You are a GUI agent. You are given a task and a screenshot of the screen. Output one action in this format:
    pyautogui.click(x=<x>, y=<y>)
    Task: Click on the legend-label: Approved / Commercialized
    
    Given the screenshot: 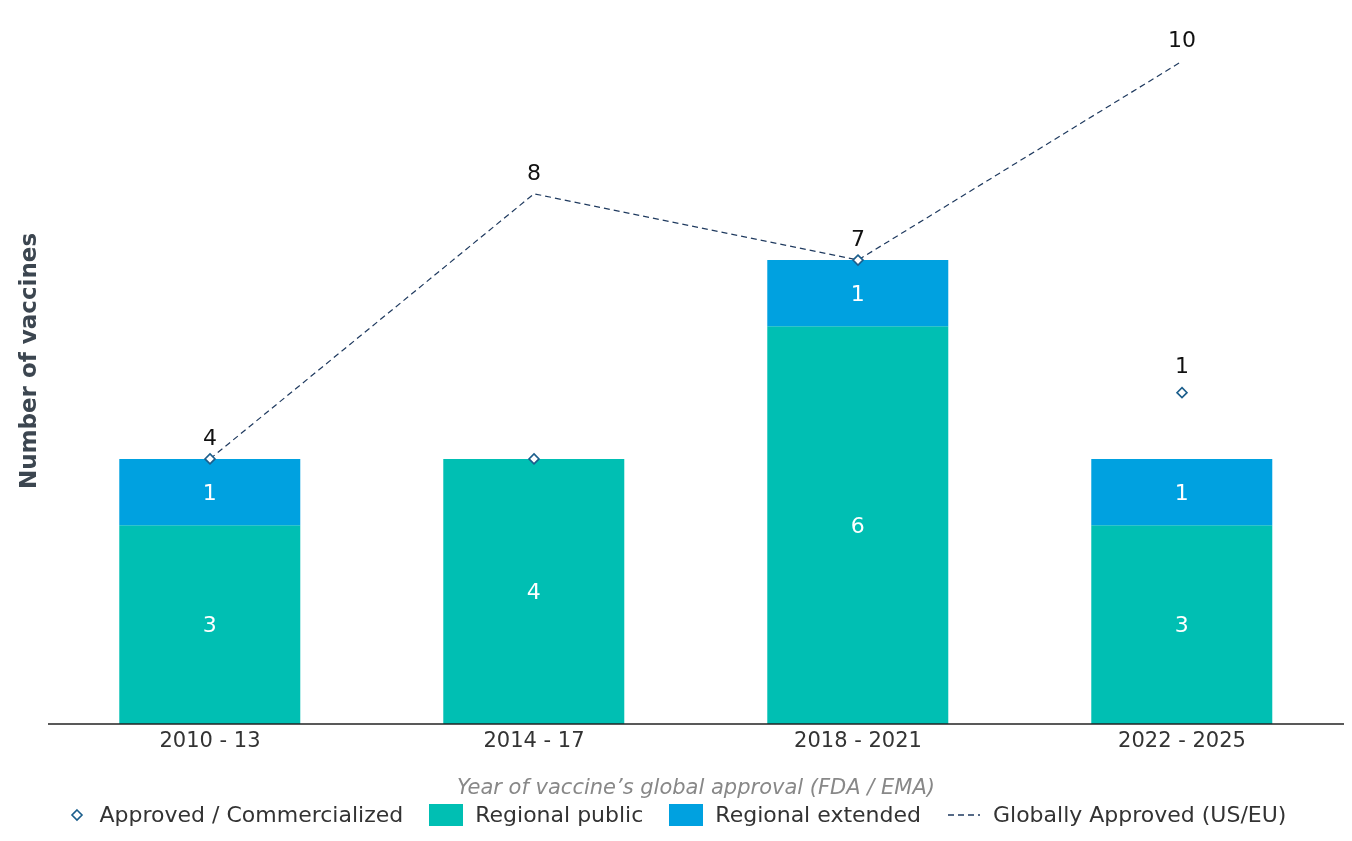 What is the action you would take?
    pyautogui.click(x=251, y=814)
    